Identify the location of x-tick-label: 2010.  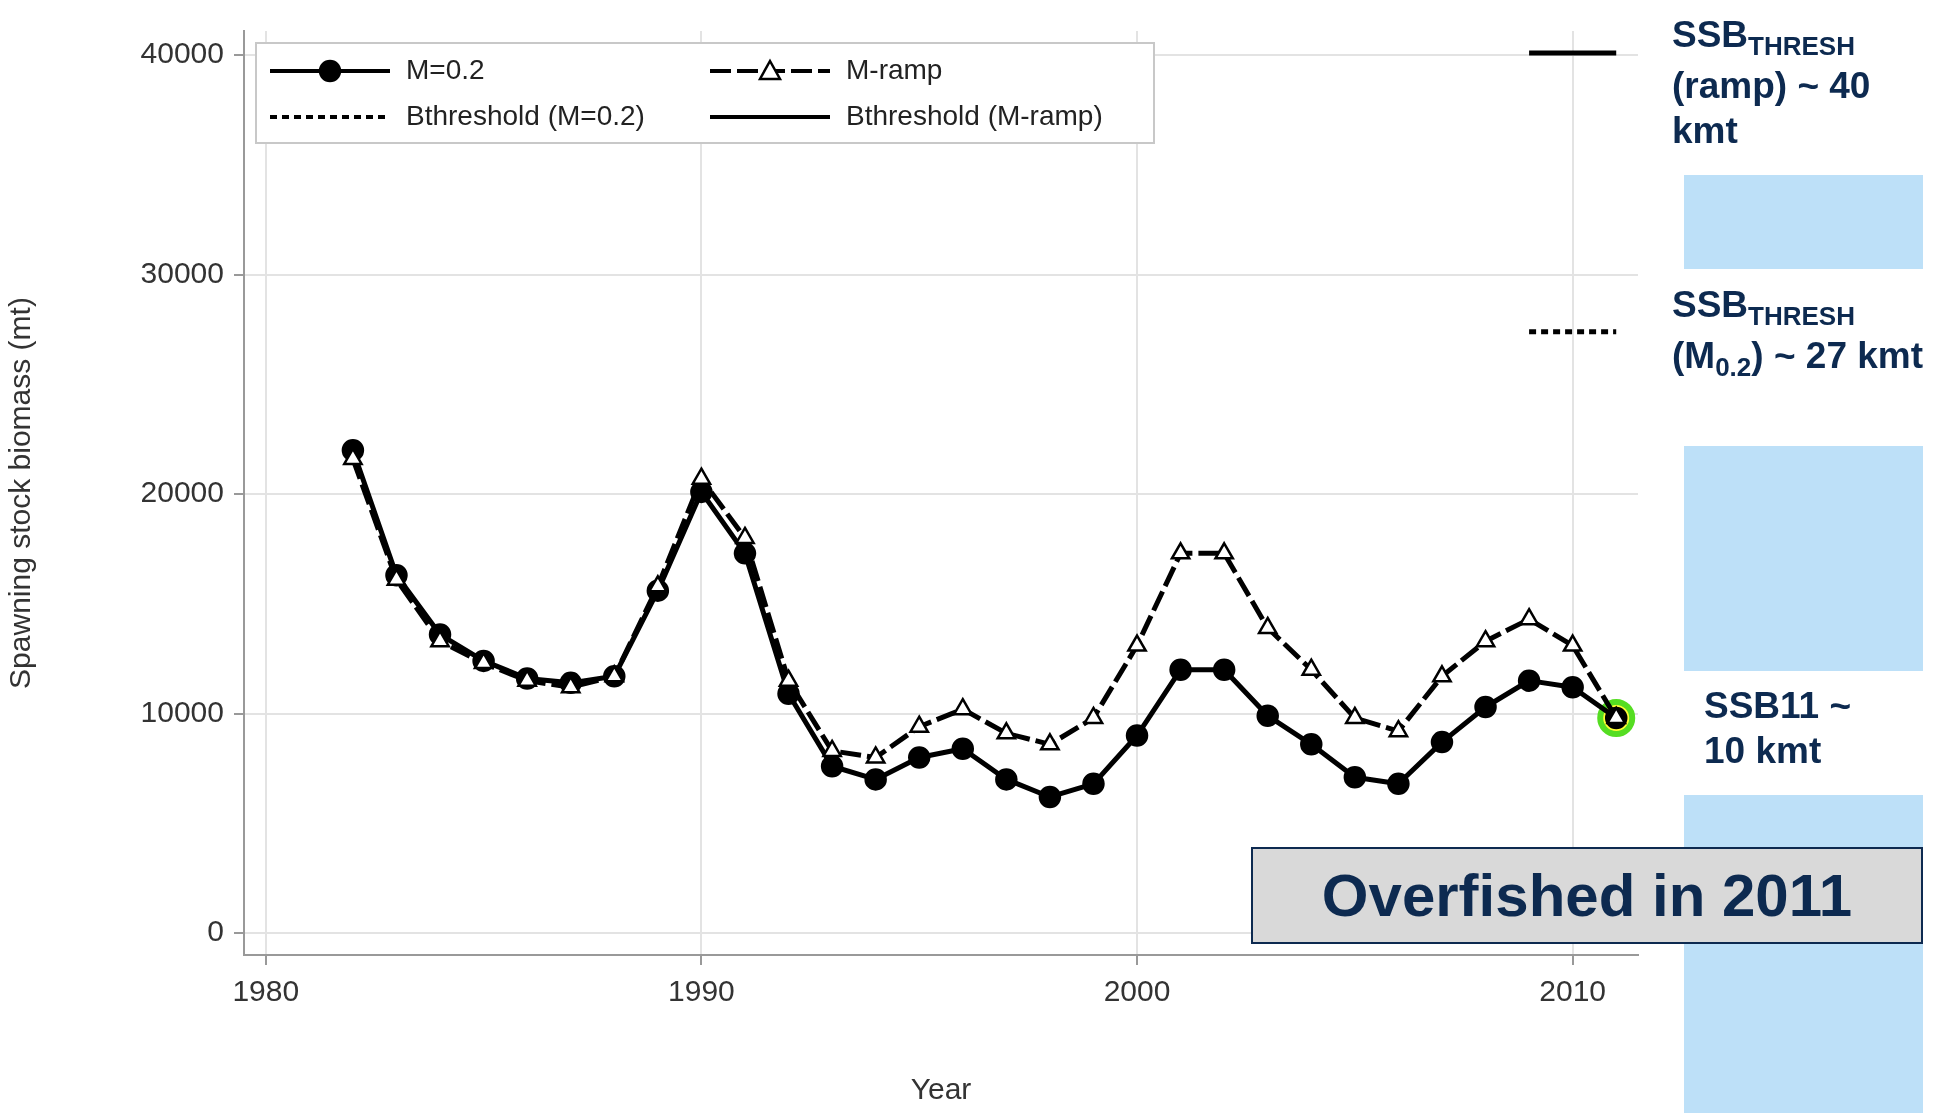
(1573, 991).